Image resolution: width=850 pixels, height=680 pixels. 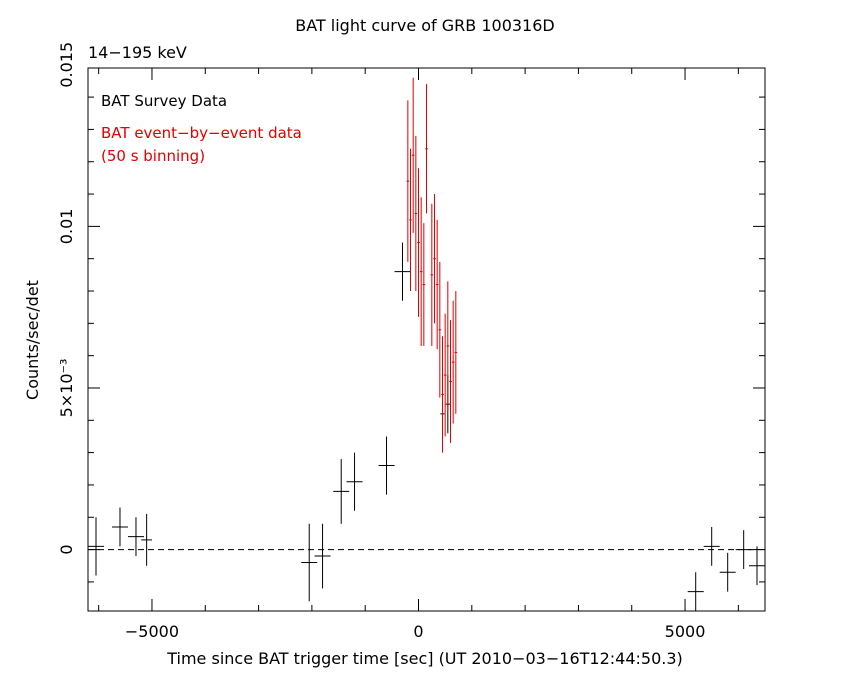 What do you see at coordinates (66, 227) in the screenshot?
I see `y-tick-label: 0.01` at bounding box center [66, 227].